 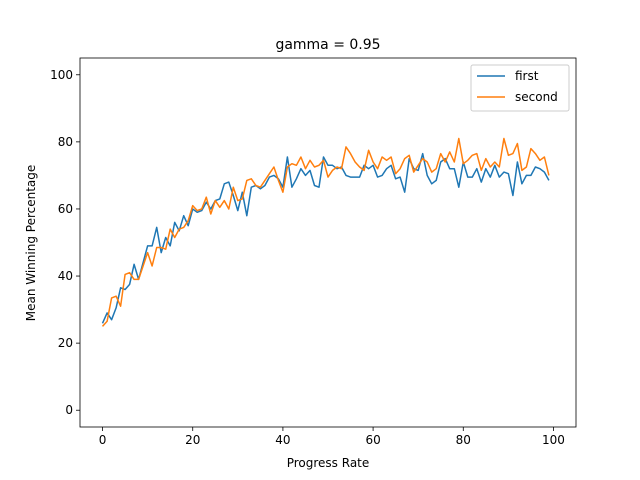 What do you see at coordinates (65, 343) in the screenshot?
I see `y-tick-label: 20` at bounding box center [65, 343].